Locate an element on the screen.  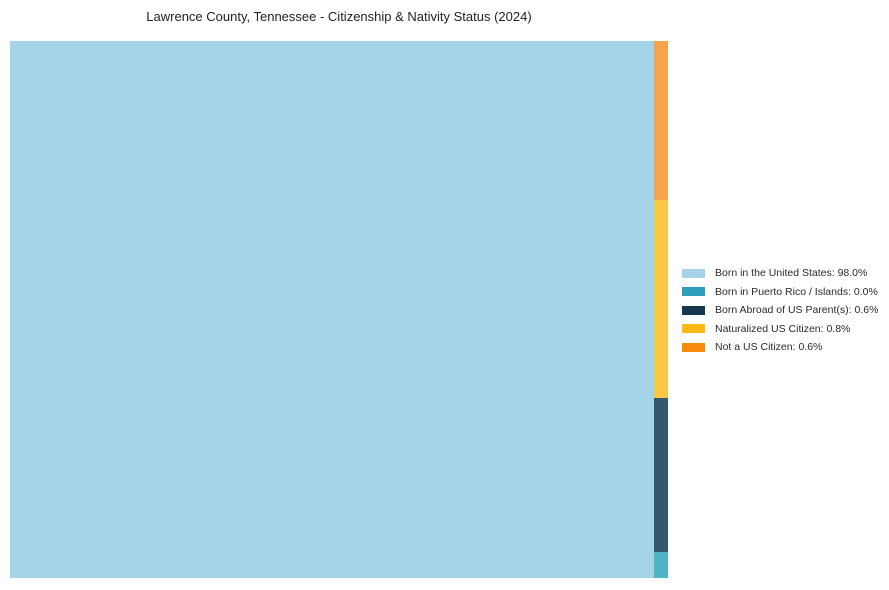
treemap-rect-not-a-us-citizen is located at coordinates (661, 120).